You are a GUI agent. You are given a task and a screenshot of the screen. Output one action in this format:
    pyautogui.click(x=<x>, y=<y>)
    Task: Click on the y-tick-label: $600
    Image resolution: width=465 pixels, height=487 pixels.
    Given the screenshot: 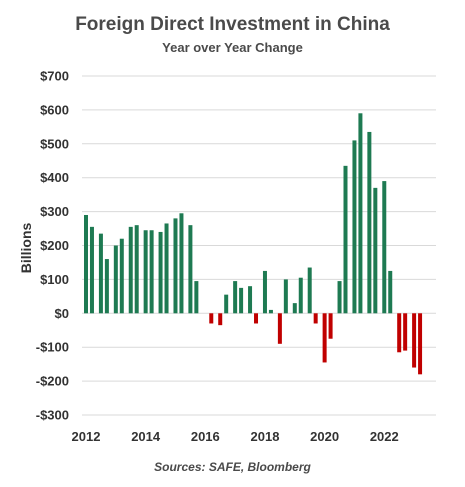 What is the action you would take?
    pyautogui.click(x=54, y=109)
    